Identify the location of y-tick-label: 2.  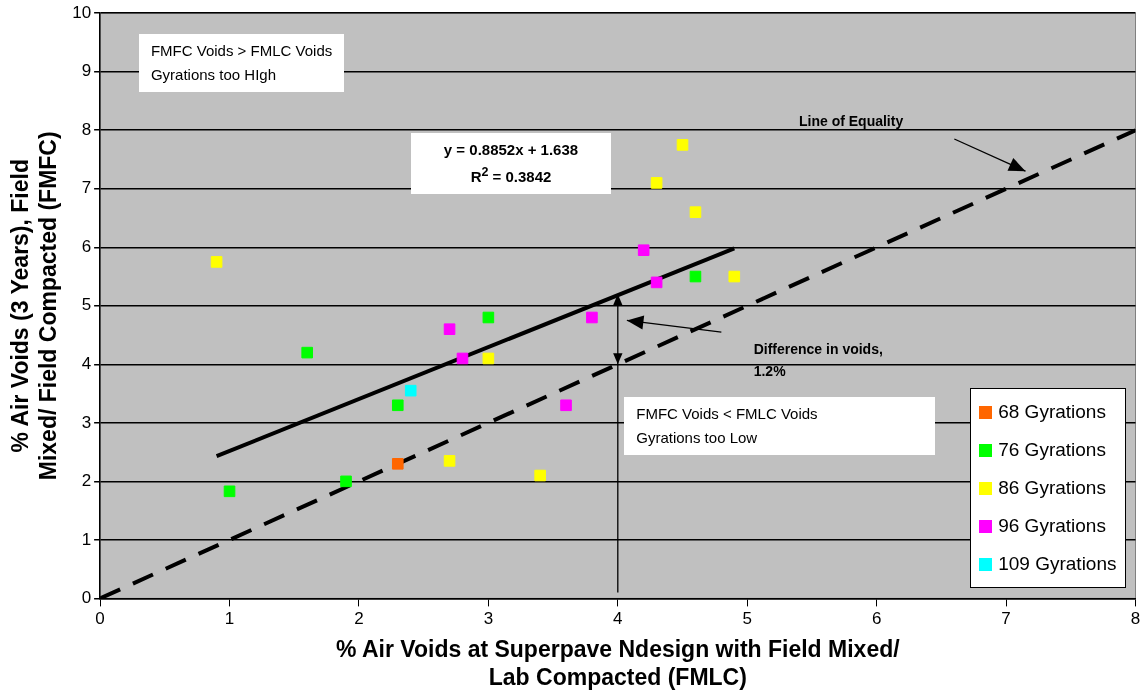
(86, 481).